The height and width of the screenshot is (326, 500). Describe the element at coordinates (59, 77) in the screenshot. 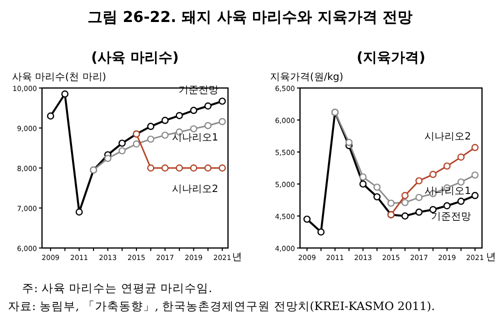

I see `y-axis-title: 사육 마리수(천 마리)` at that location.